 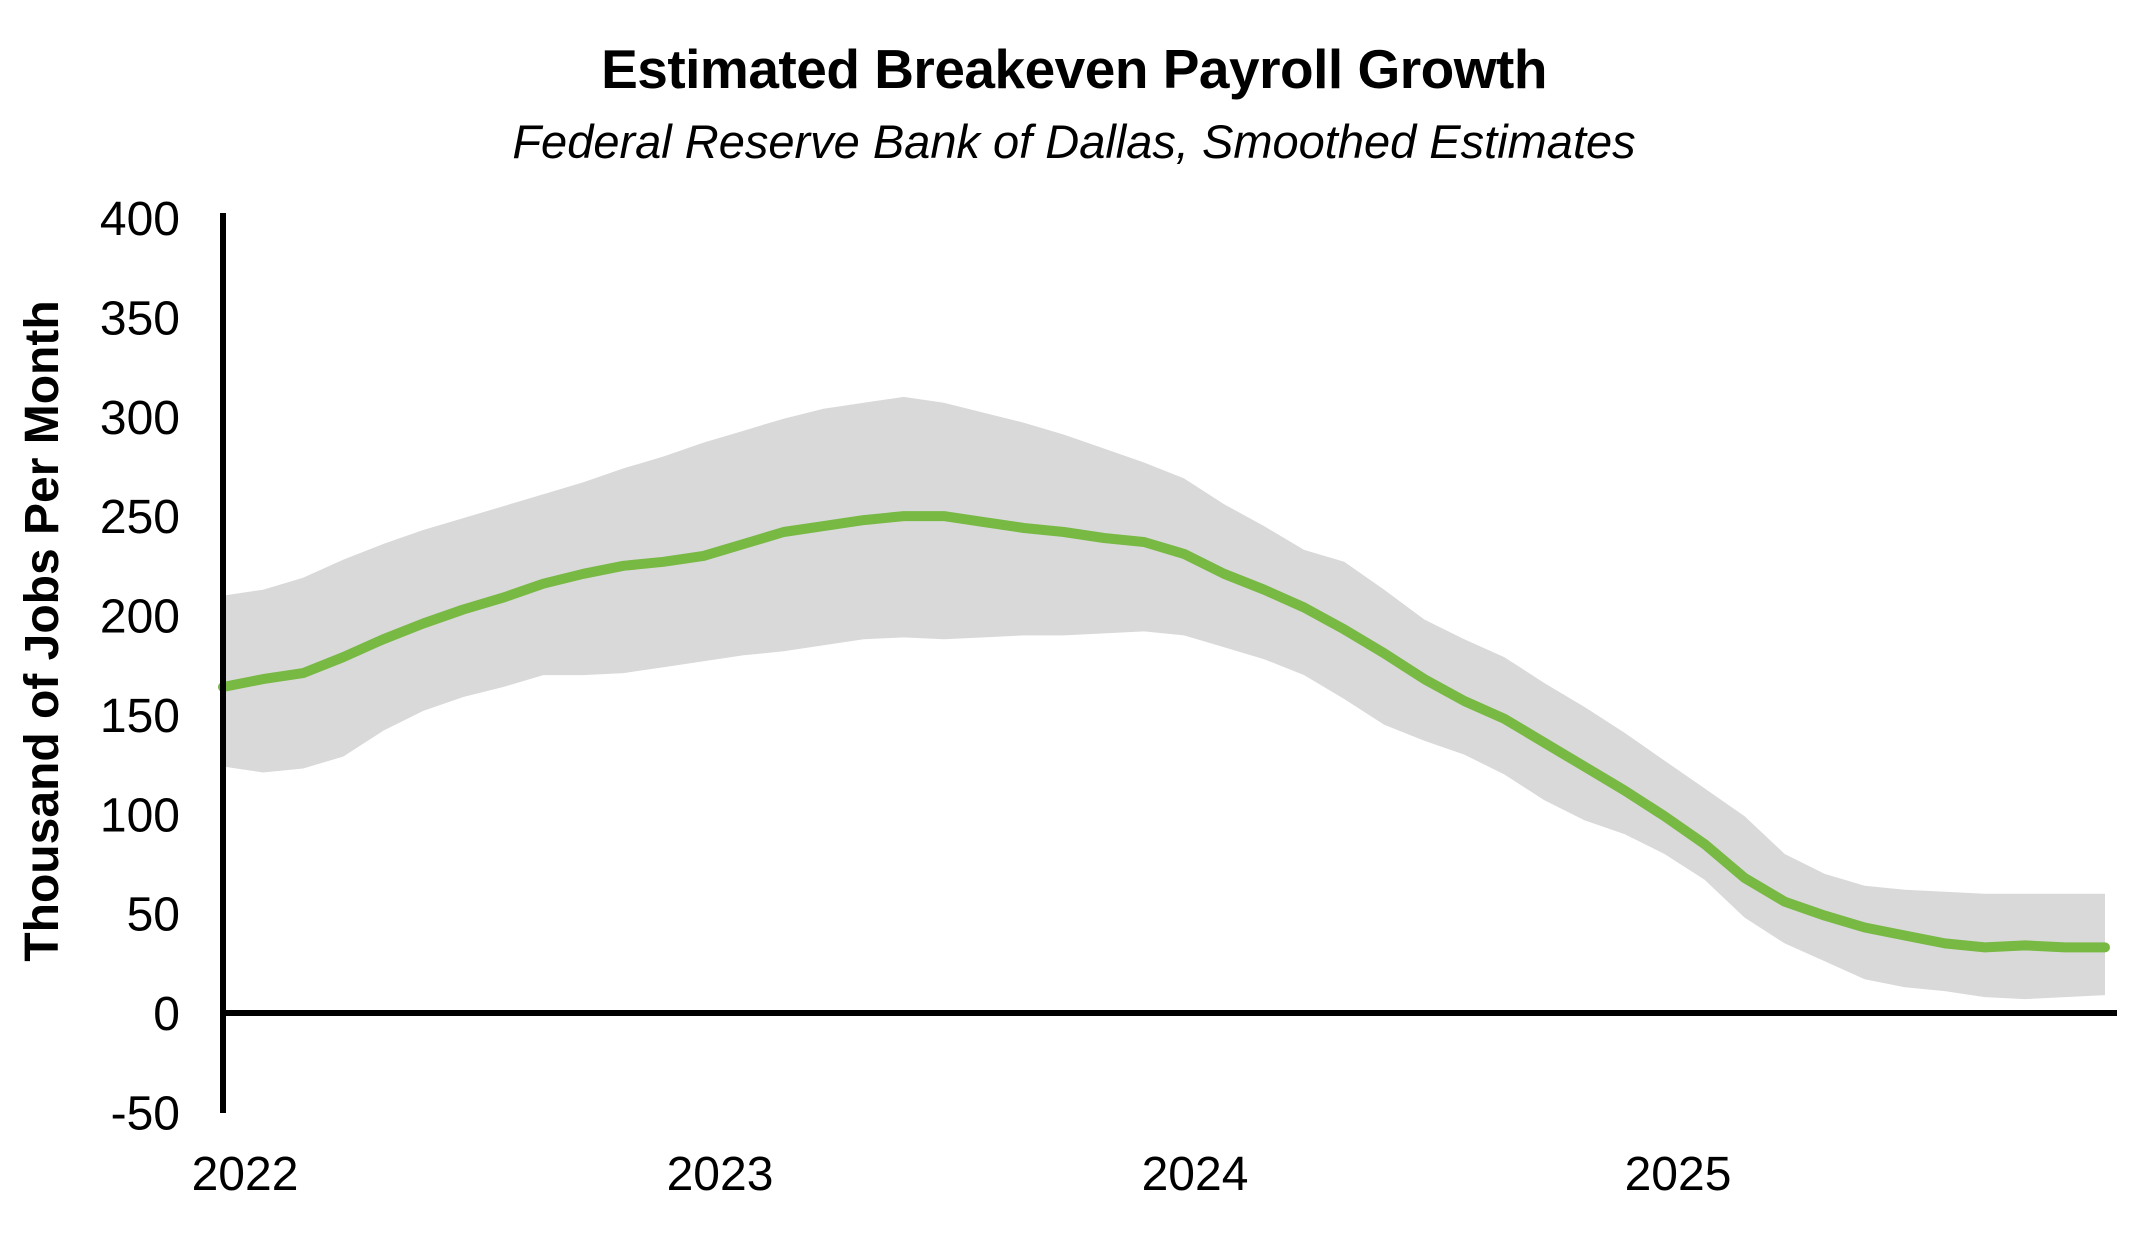 I want to click on y-axis-label: Thousand of Jobs Per Month, so click(x=42, y=630).